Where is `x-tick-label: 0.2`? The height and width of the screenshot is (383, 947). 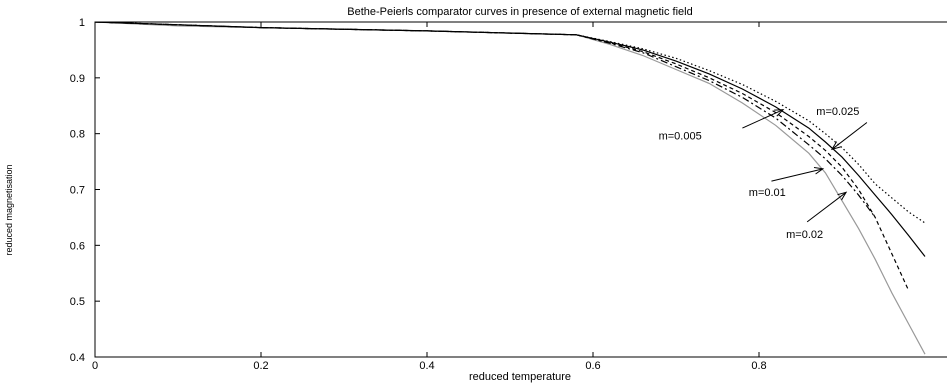
x-tick-label: 0.2 is located at coordinates (260, 366).